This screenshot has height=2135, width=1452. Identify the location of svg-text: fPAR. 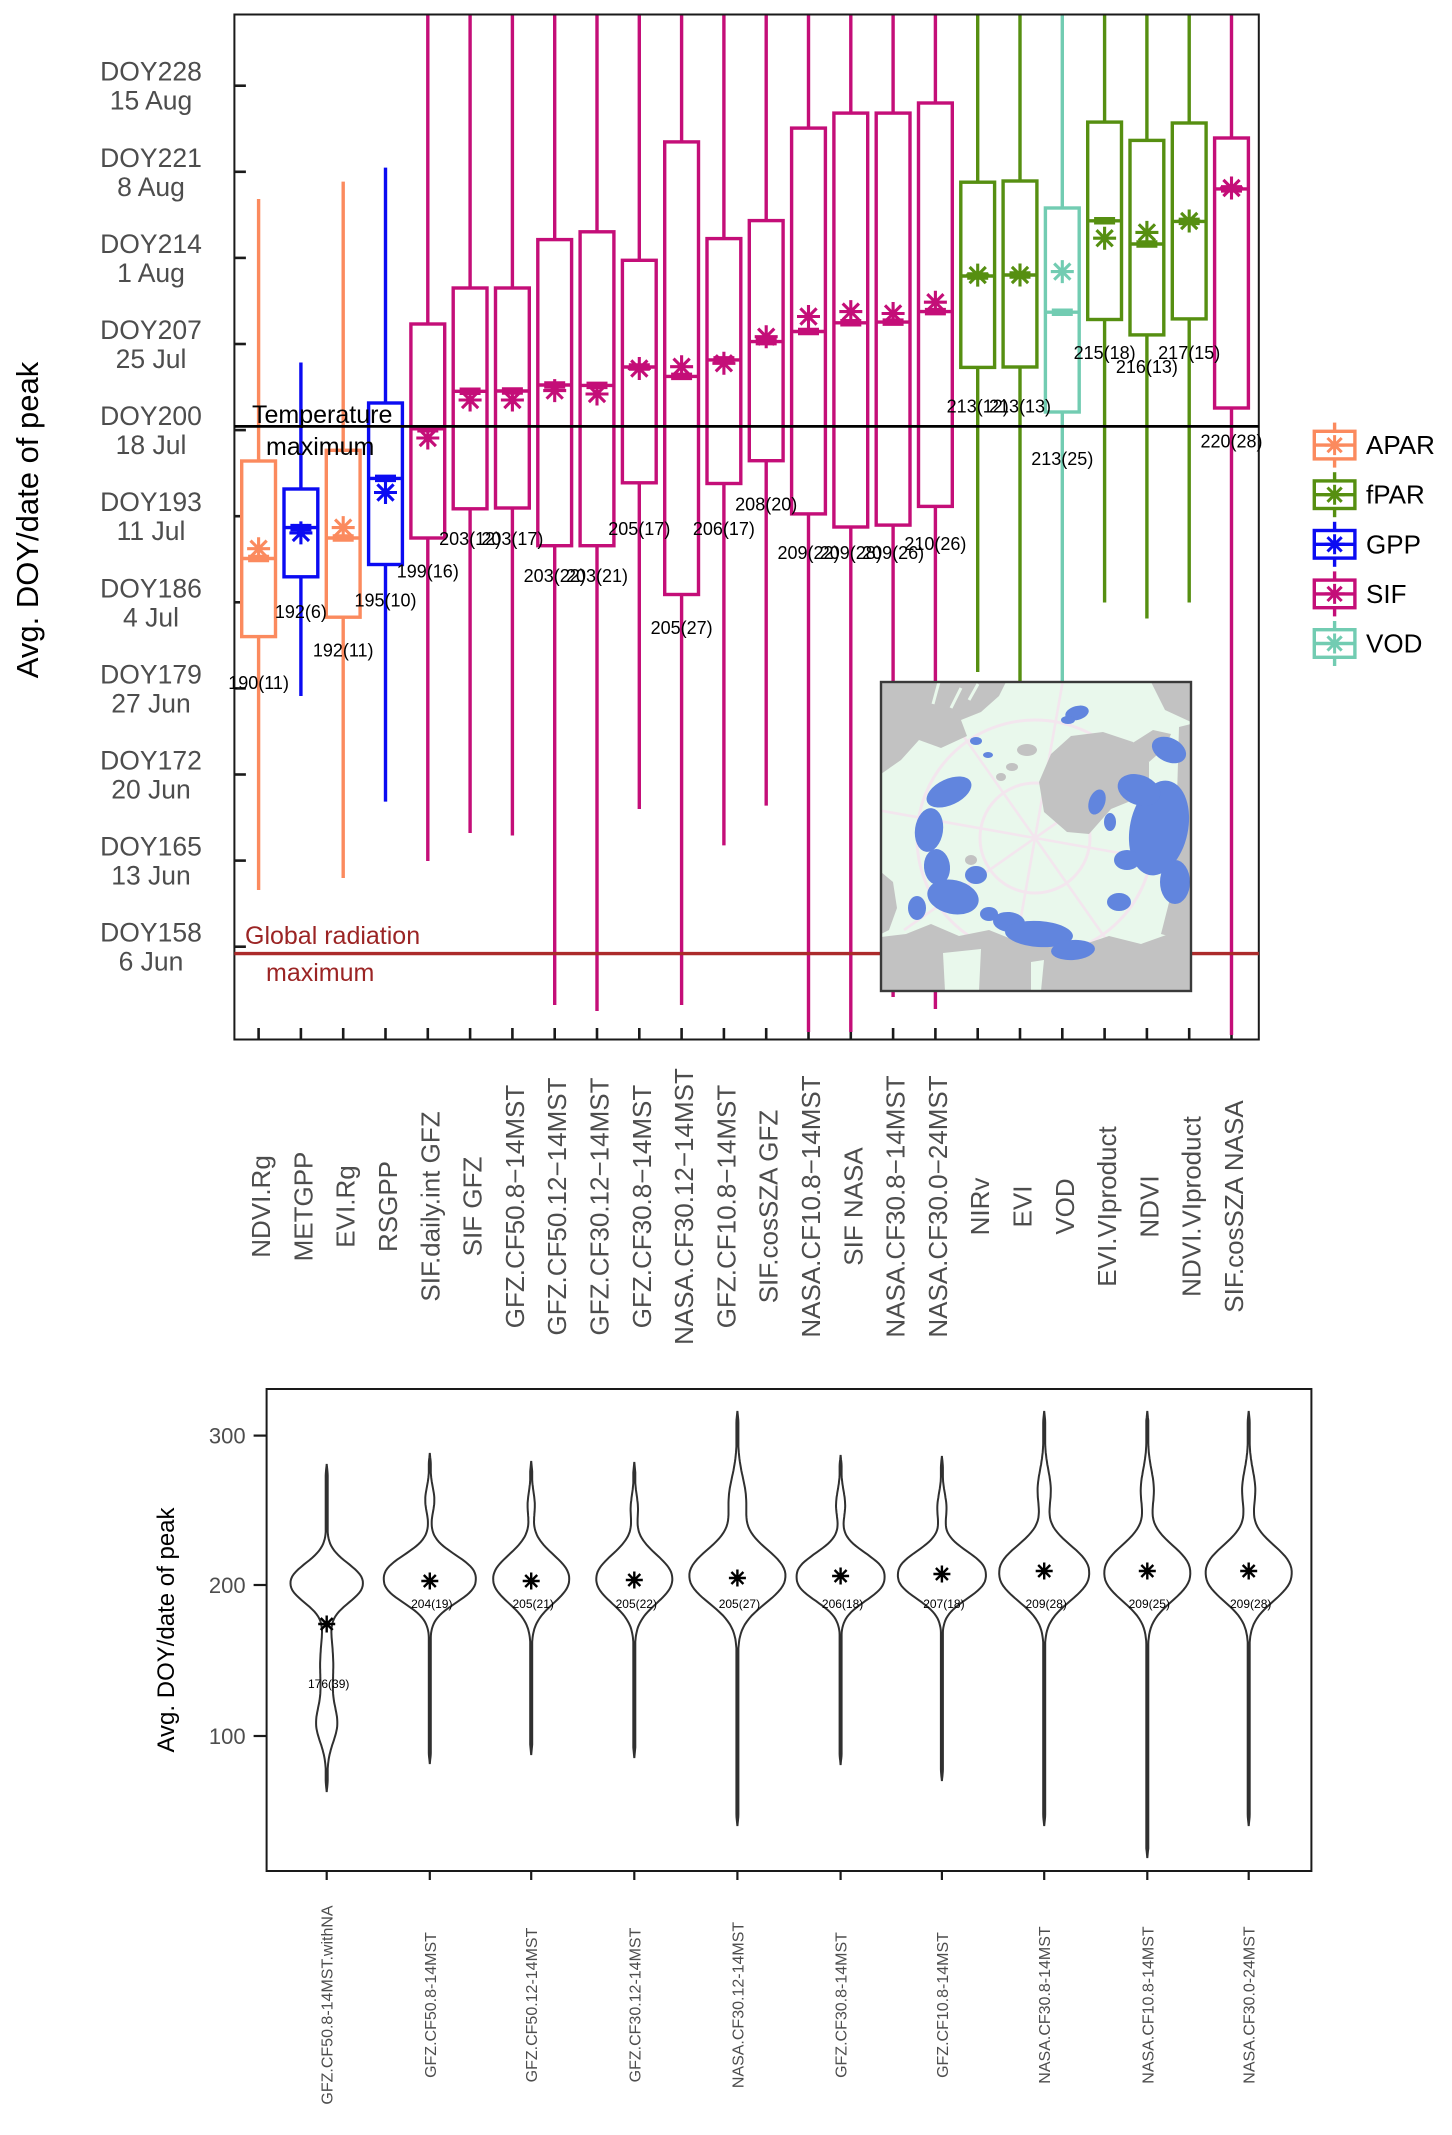
(1395, 495).